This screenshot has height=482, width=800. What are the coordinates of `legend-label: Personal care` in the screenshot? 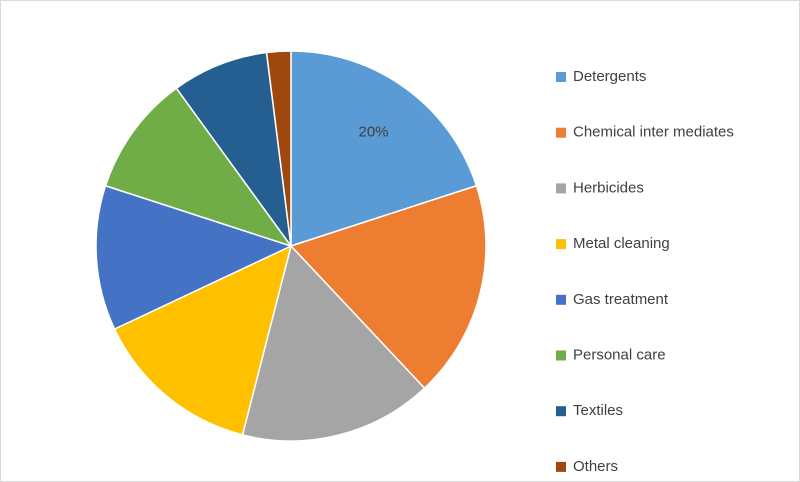 It's located at (619, 354).